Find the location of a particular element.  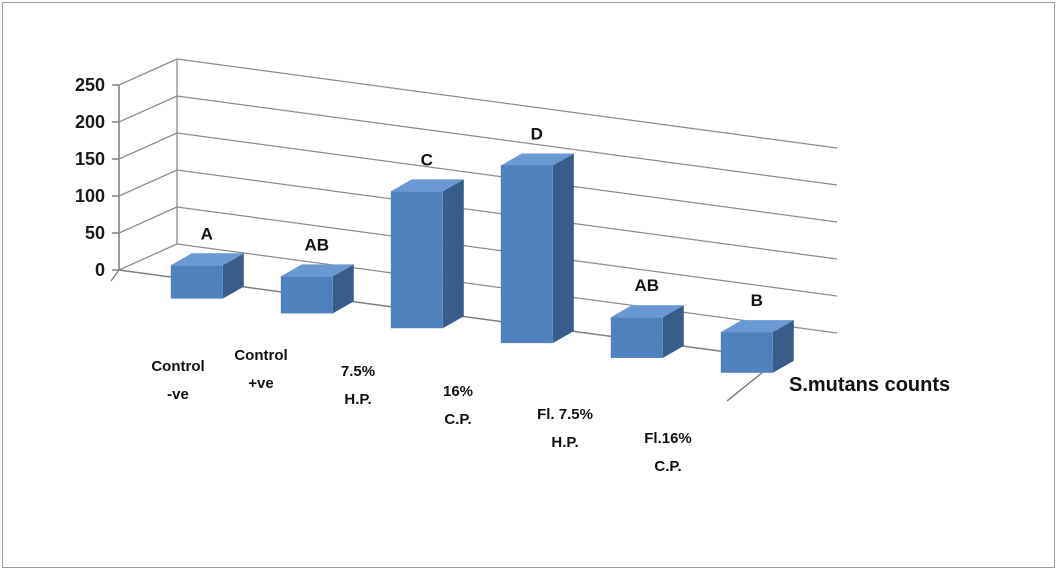

bar-annotation: C is located at coordinates (427, 159).